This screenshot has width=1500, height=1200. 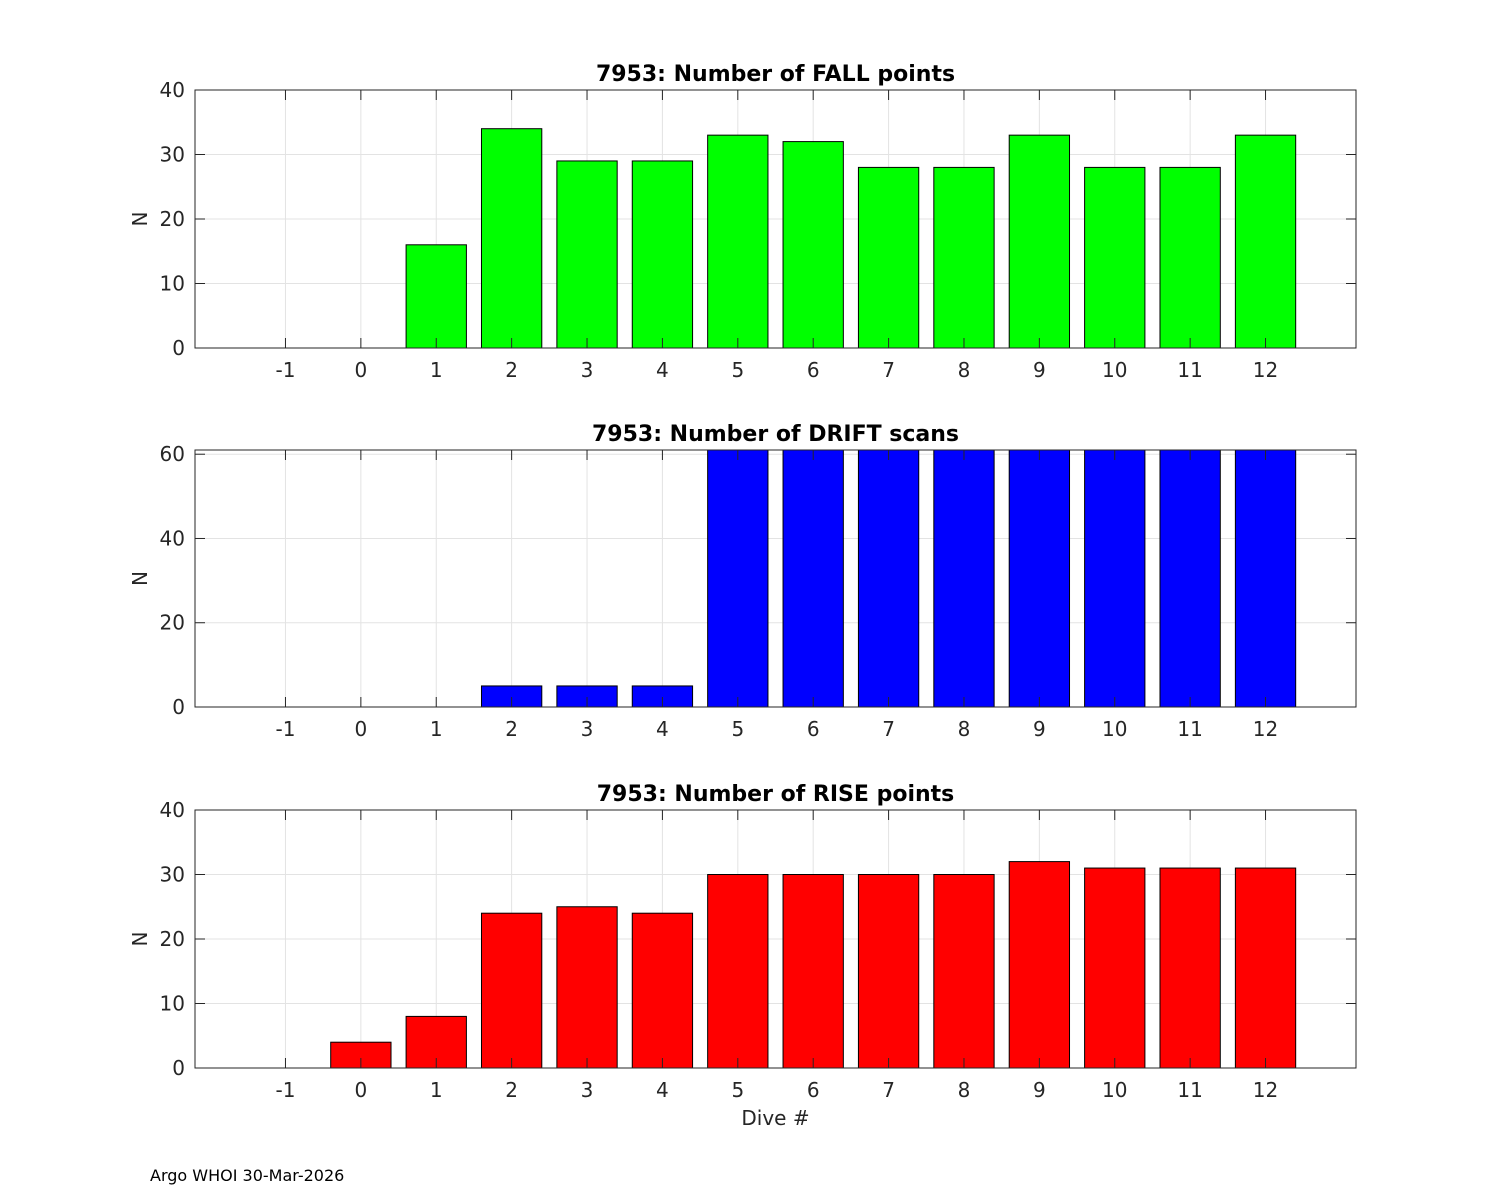 What do you see at coordinates (247, 1175) in the screenshot?
I see `footer-credit: Argo WHOI 30-Mar-2026` at bounding box center [247, 1175].